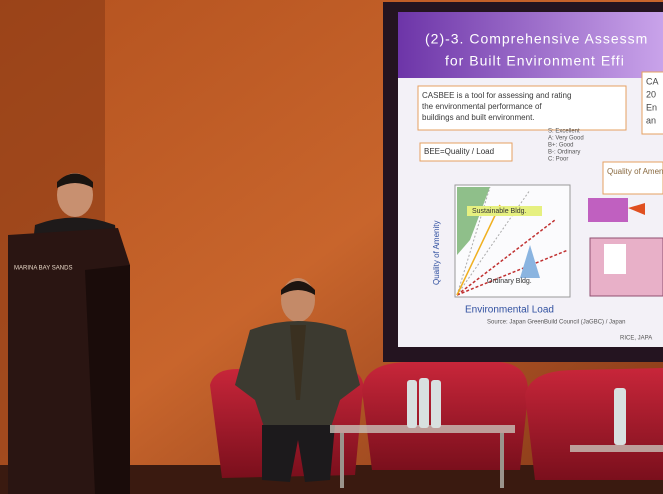 The width and height of the screenshot is (663, 494). I want to click on title-band, so click(530, 45).